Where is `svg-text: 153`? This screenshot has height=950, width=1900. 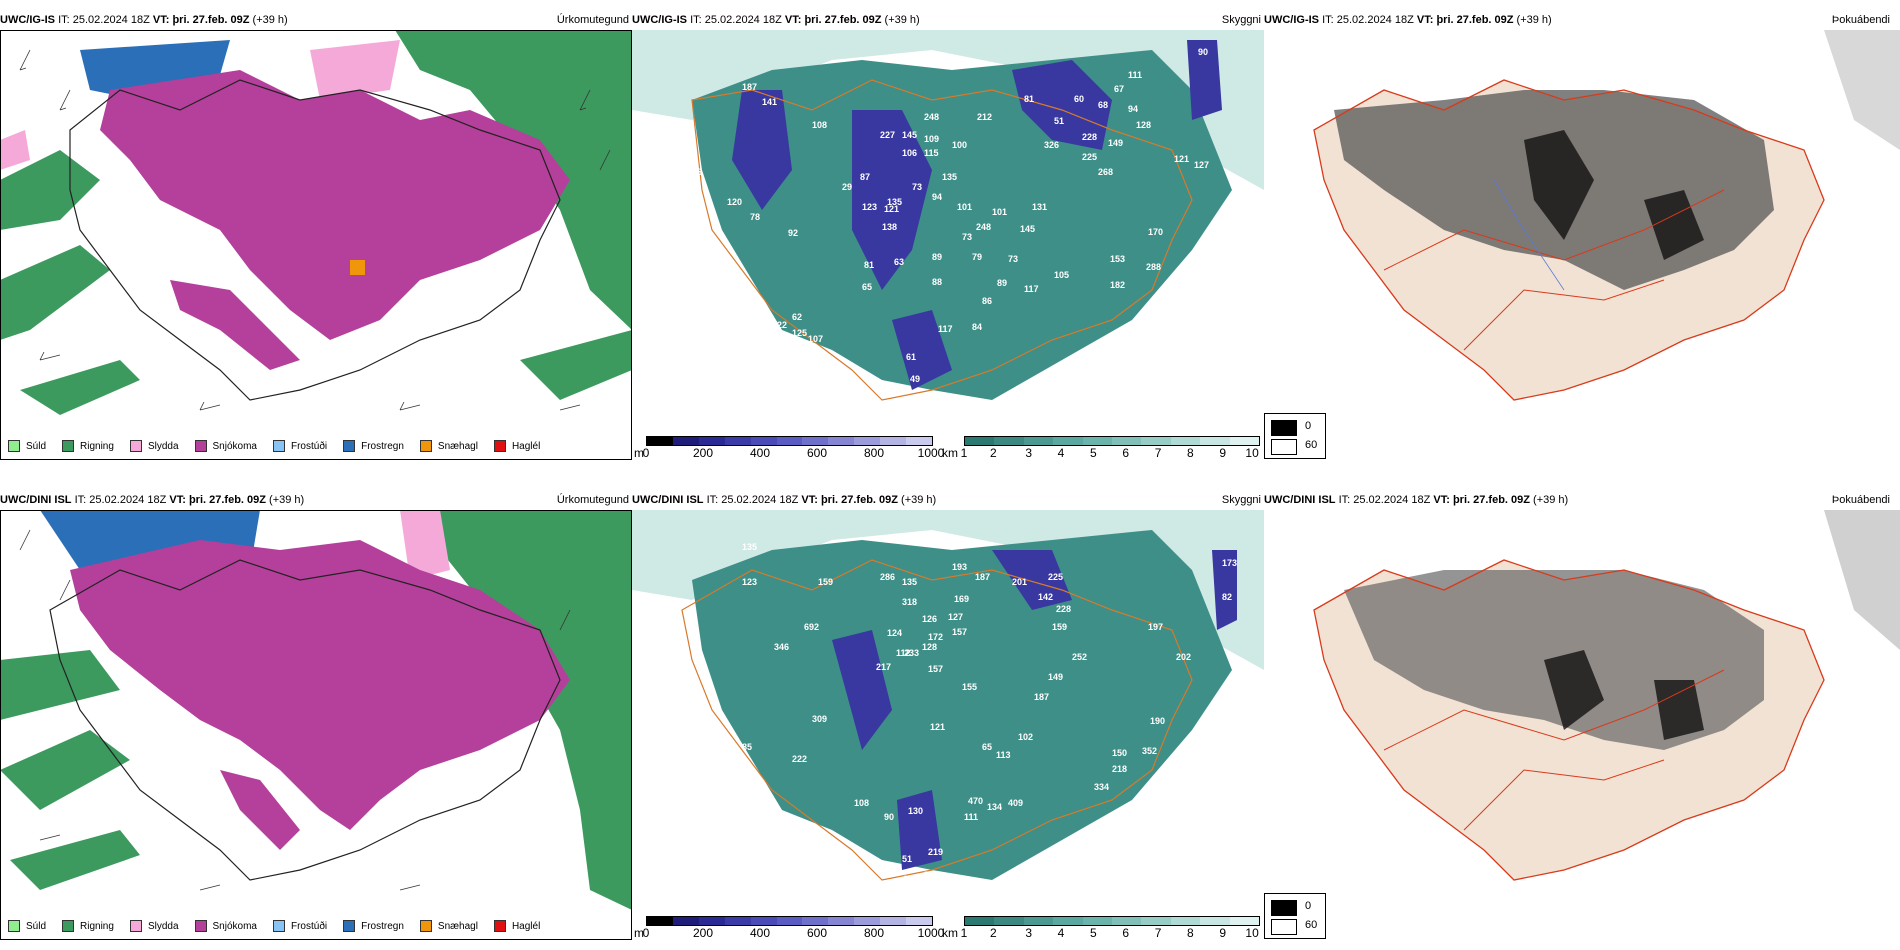
svg-text: 153 is located at coordinates (1117, 259).